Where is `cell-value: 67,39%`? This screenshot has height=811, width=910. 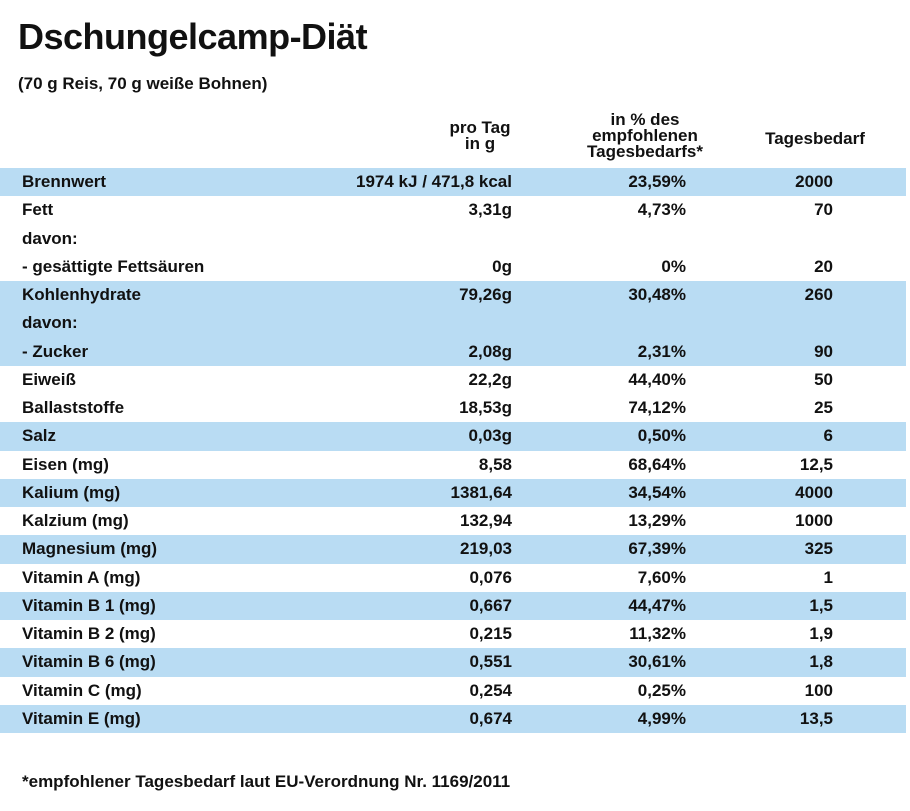 cell-value: 67,39% is located at coordinates (657, 549).